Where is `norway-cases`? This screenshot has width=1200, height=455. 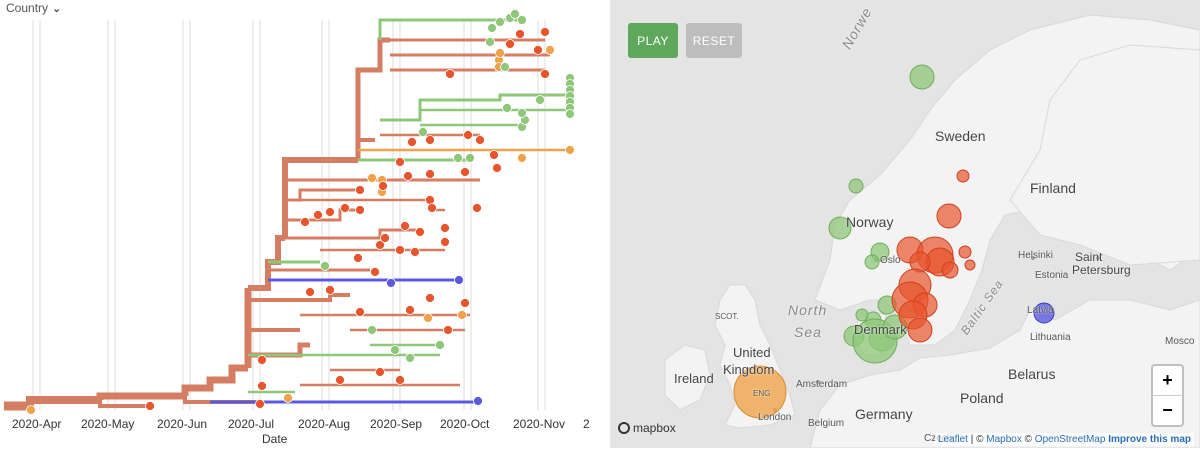 norway-cases is located at coordinates (881, 214).